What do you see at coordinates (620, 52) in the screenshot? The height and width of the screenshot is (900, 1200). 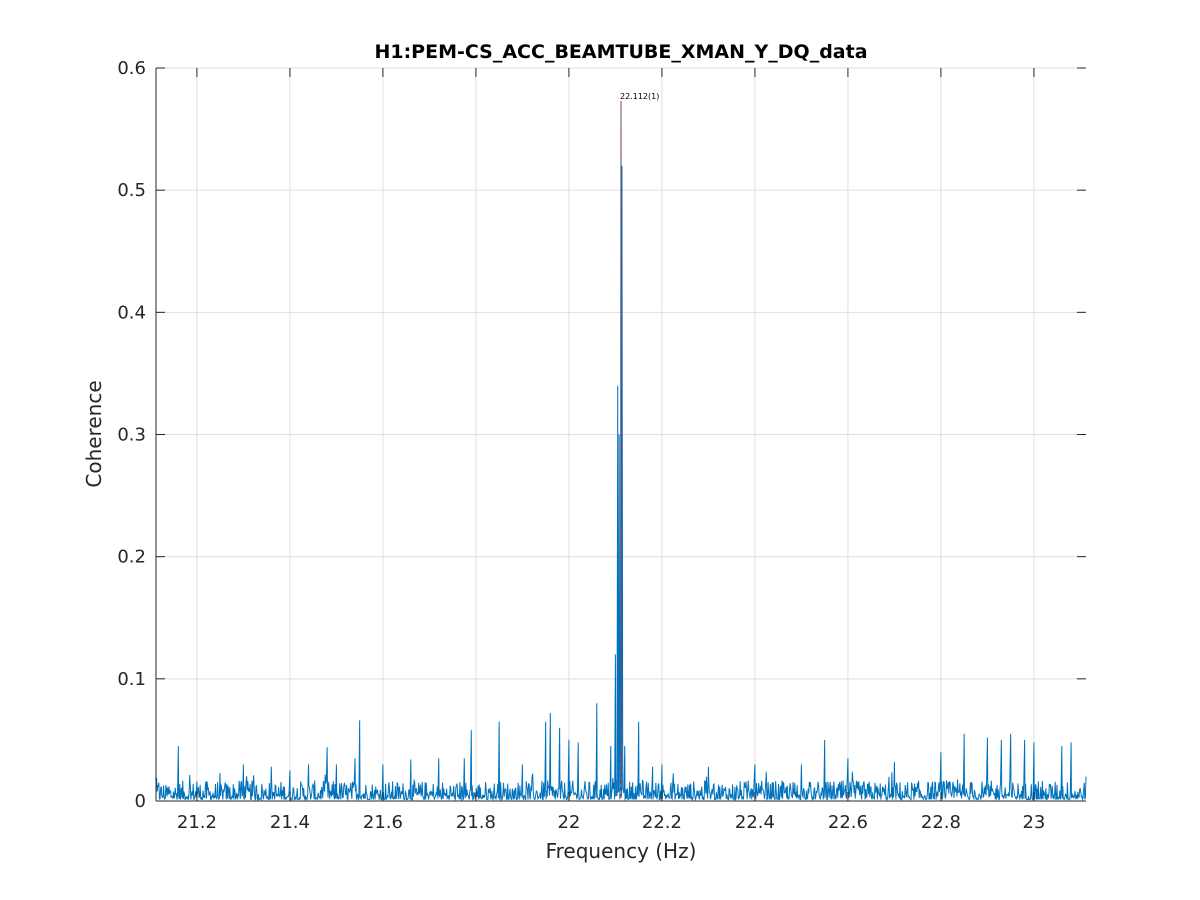 I see `chart-title: H1:PEM-CS_ACC_BEAMTUBE_XMAN_Y_DQ_data` at bounding box center [620, 52].